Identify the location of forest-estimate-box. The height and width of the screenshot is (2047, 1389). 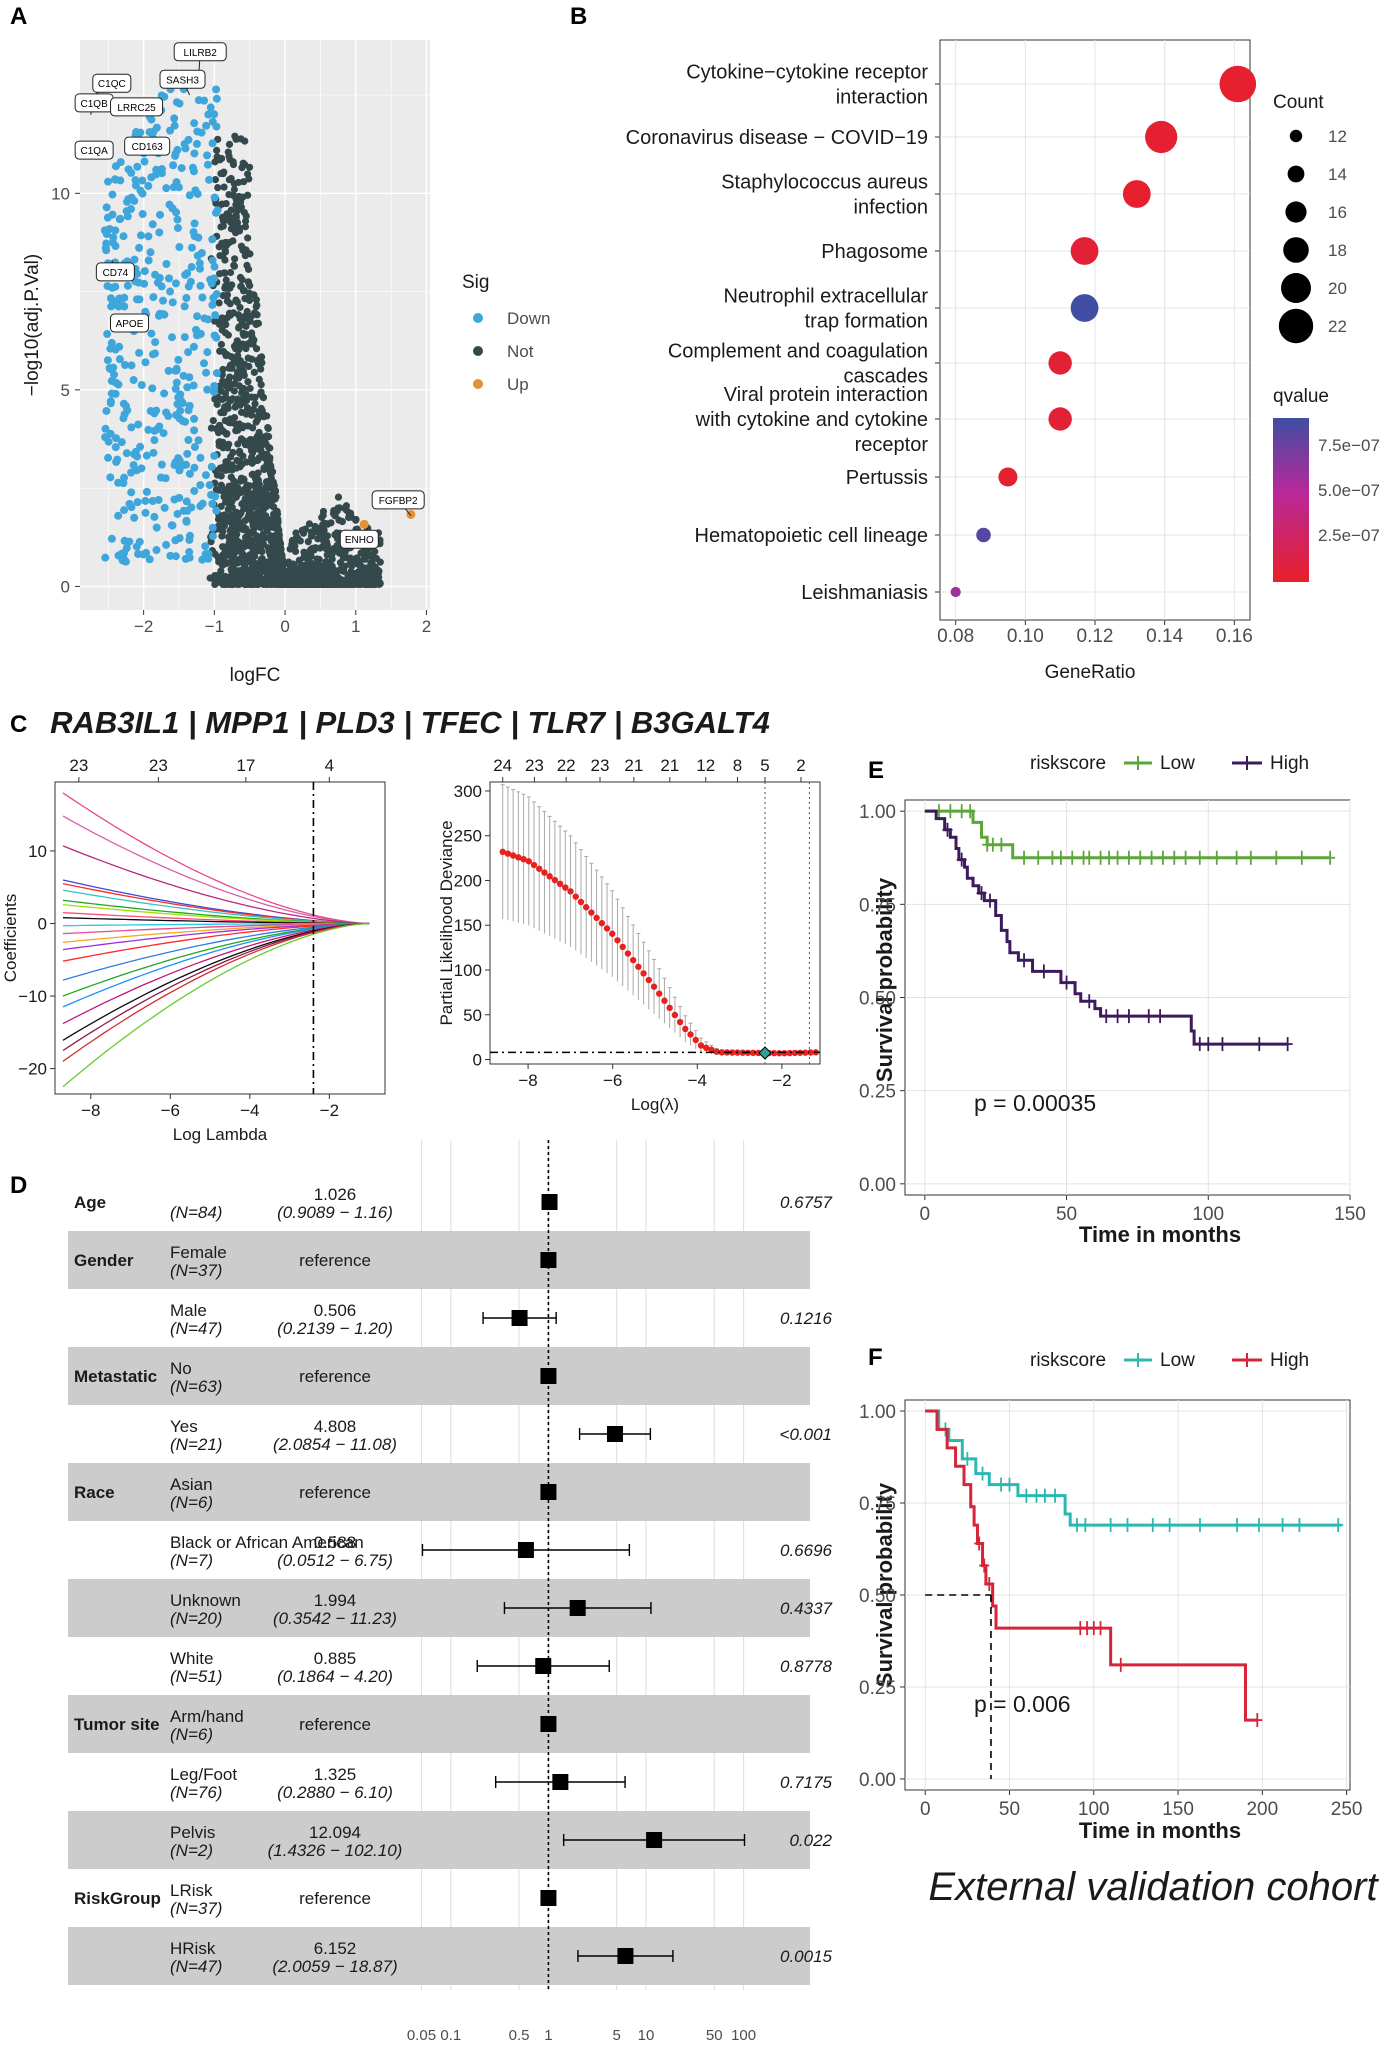
(549, 1202).